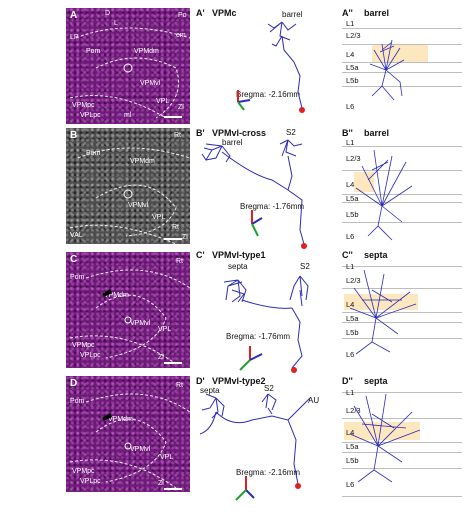 The height and width of the screenshot is (514, 474). I want to click on cortical-arbors, so click(385, 261).